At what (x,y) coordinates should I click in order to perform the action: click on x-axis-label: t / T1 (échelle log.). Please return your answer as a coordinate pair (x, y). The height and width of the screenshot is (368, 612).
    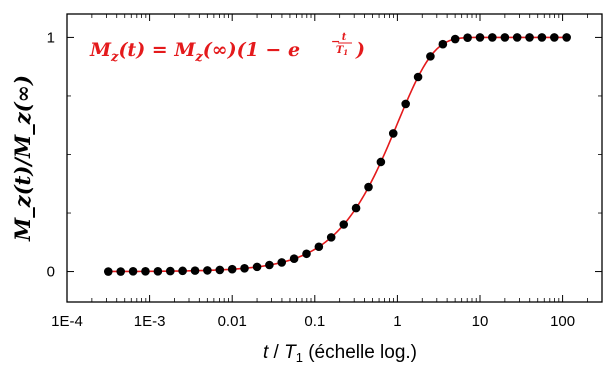
    Looking at the image, I should click on (340, 352).